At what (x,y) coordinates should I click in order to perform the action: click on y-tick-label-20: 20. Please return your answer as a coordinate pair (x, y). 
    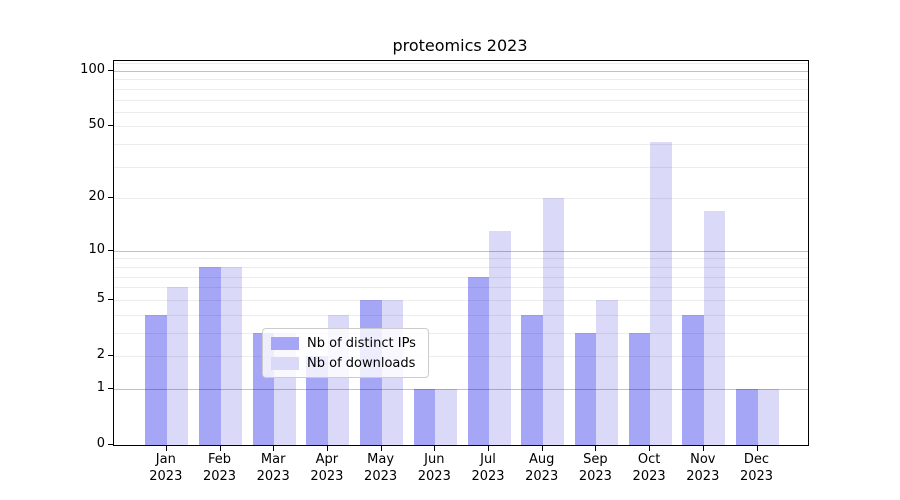
    Looking at the image, I should click on (96, 197).